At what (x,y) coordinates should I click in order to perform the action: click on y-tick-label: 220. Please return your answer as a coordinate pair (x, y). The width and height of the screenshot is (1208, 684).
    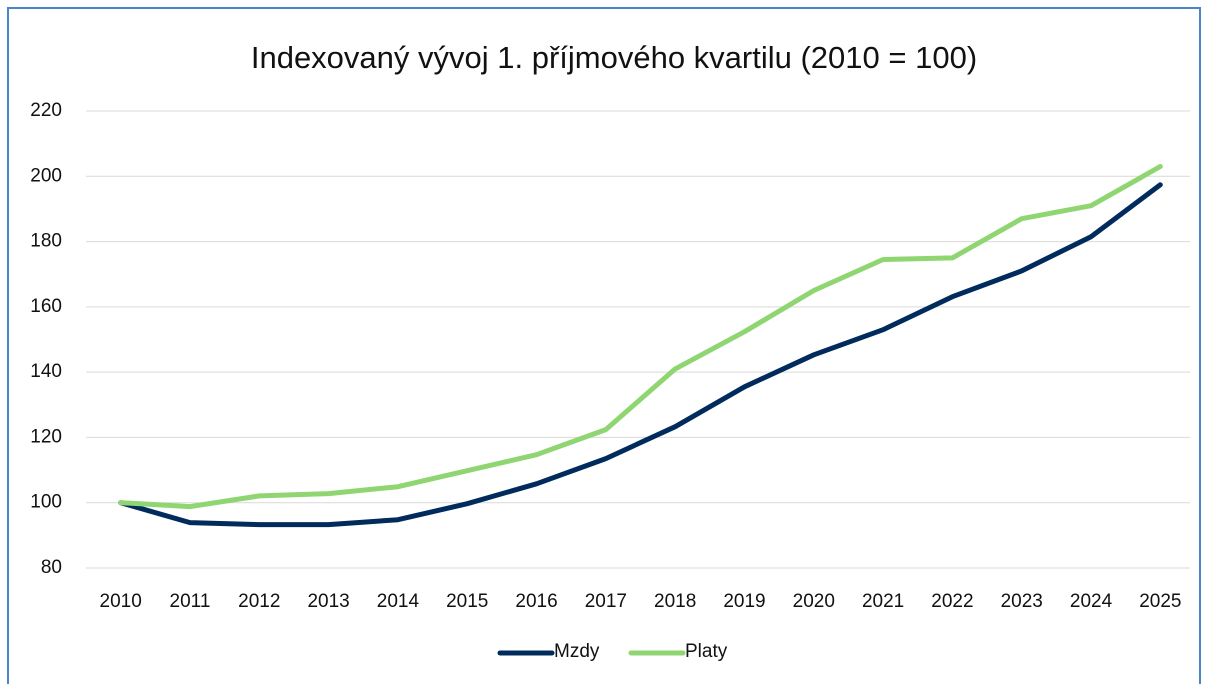
    Looking at the image, I should click on (46, 110).